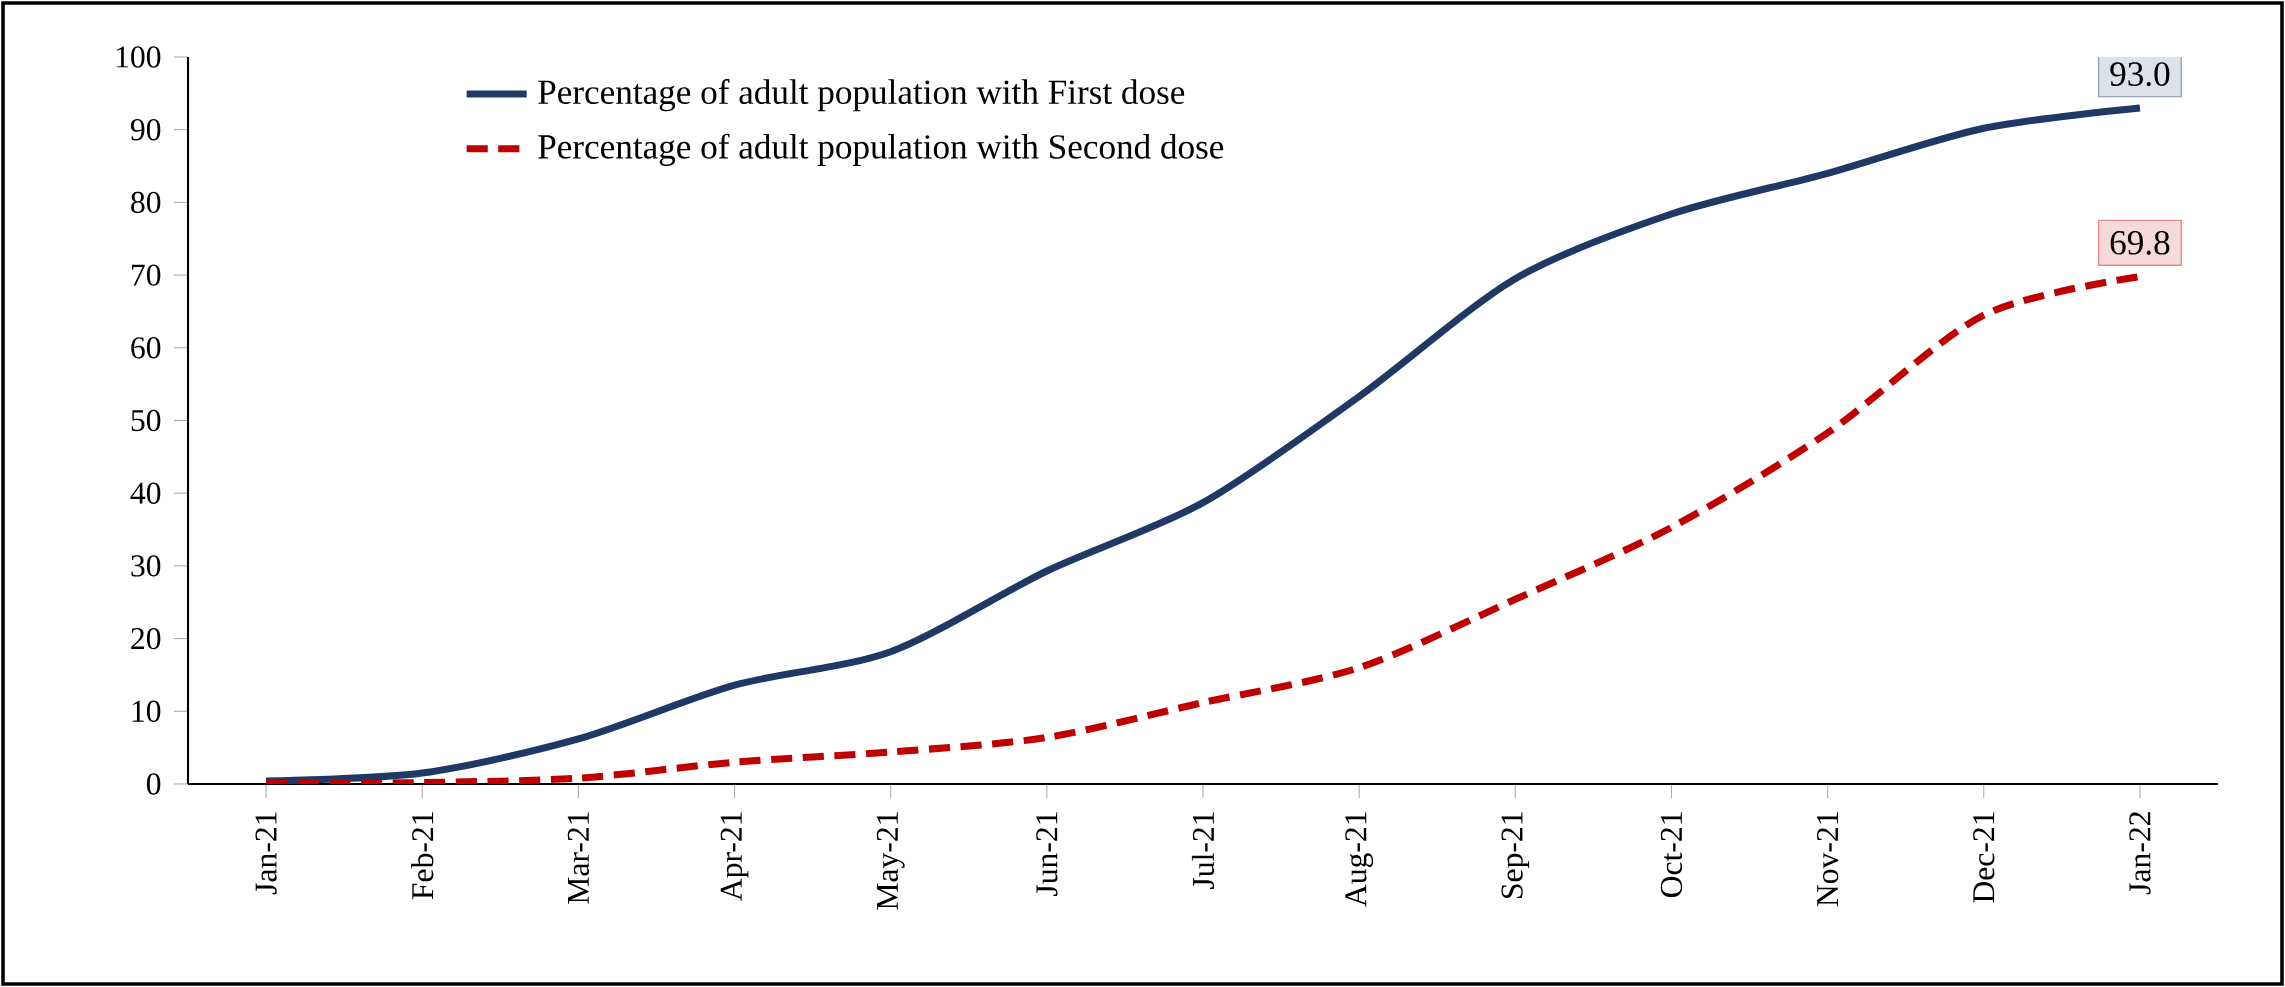  I want to click on x-tick-label: May-21, so click(890, 861).